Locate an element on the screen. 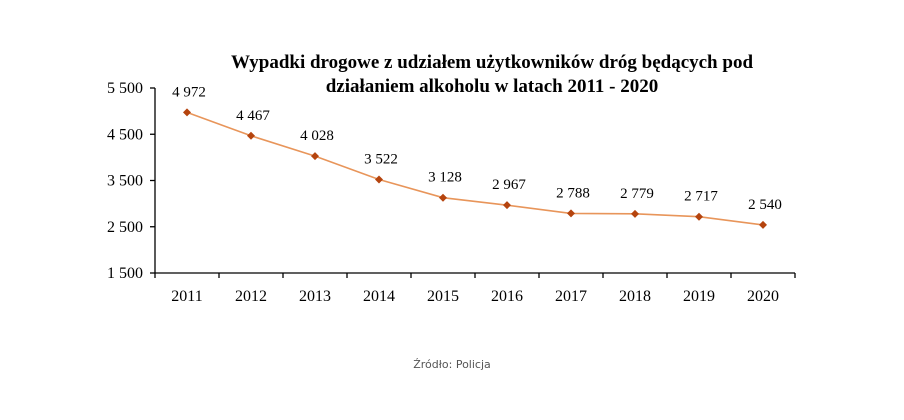 The height and width of the screenshot is (420, 904). x-tick-label: 2013 is located at coordinates (315, 296).